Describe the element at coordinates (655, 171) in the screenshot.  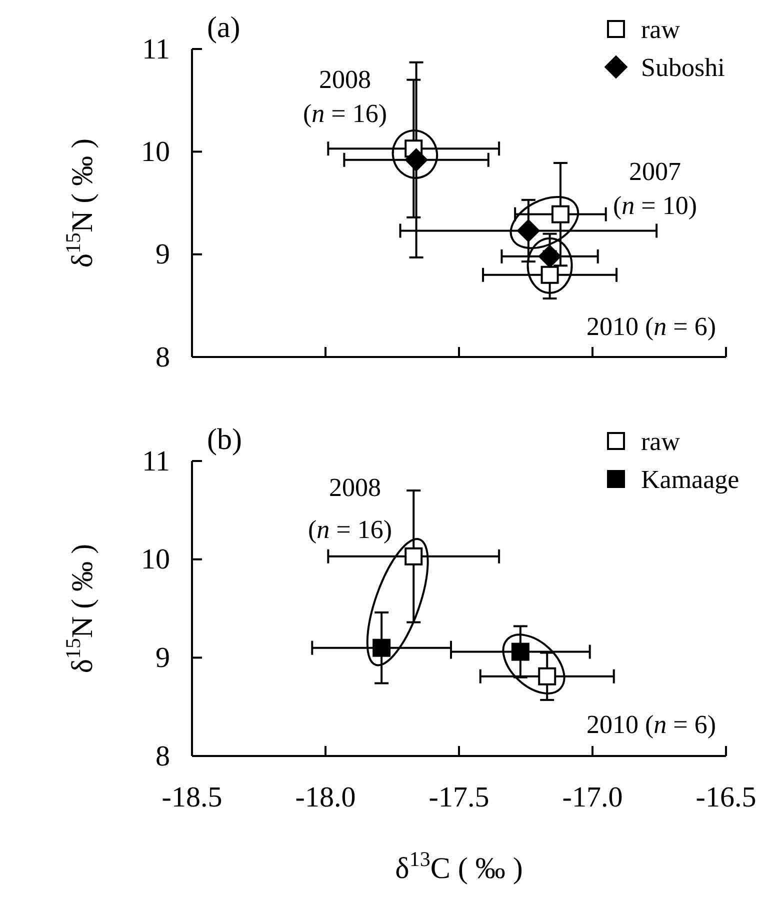
I see `annotation: 2007` at that location.